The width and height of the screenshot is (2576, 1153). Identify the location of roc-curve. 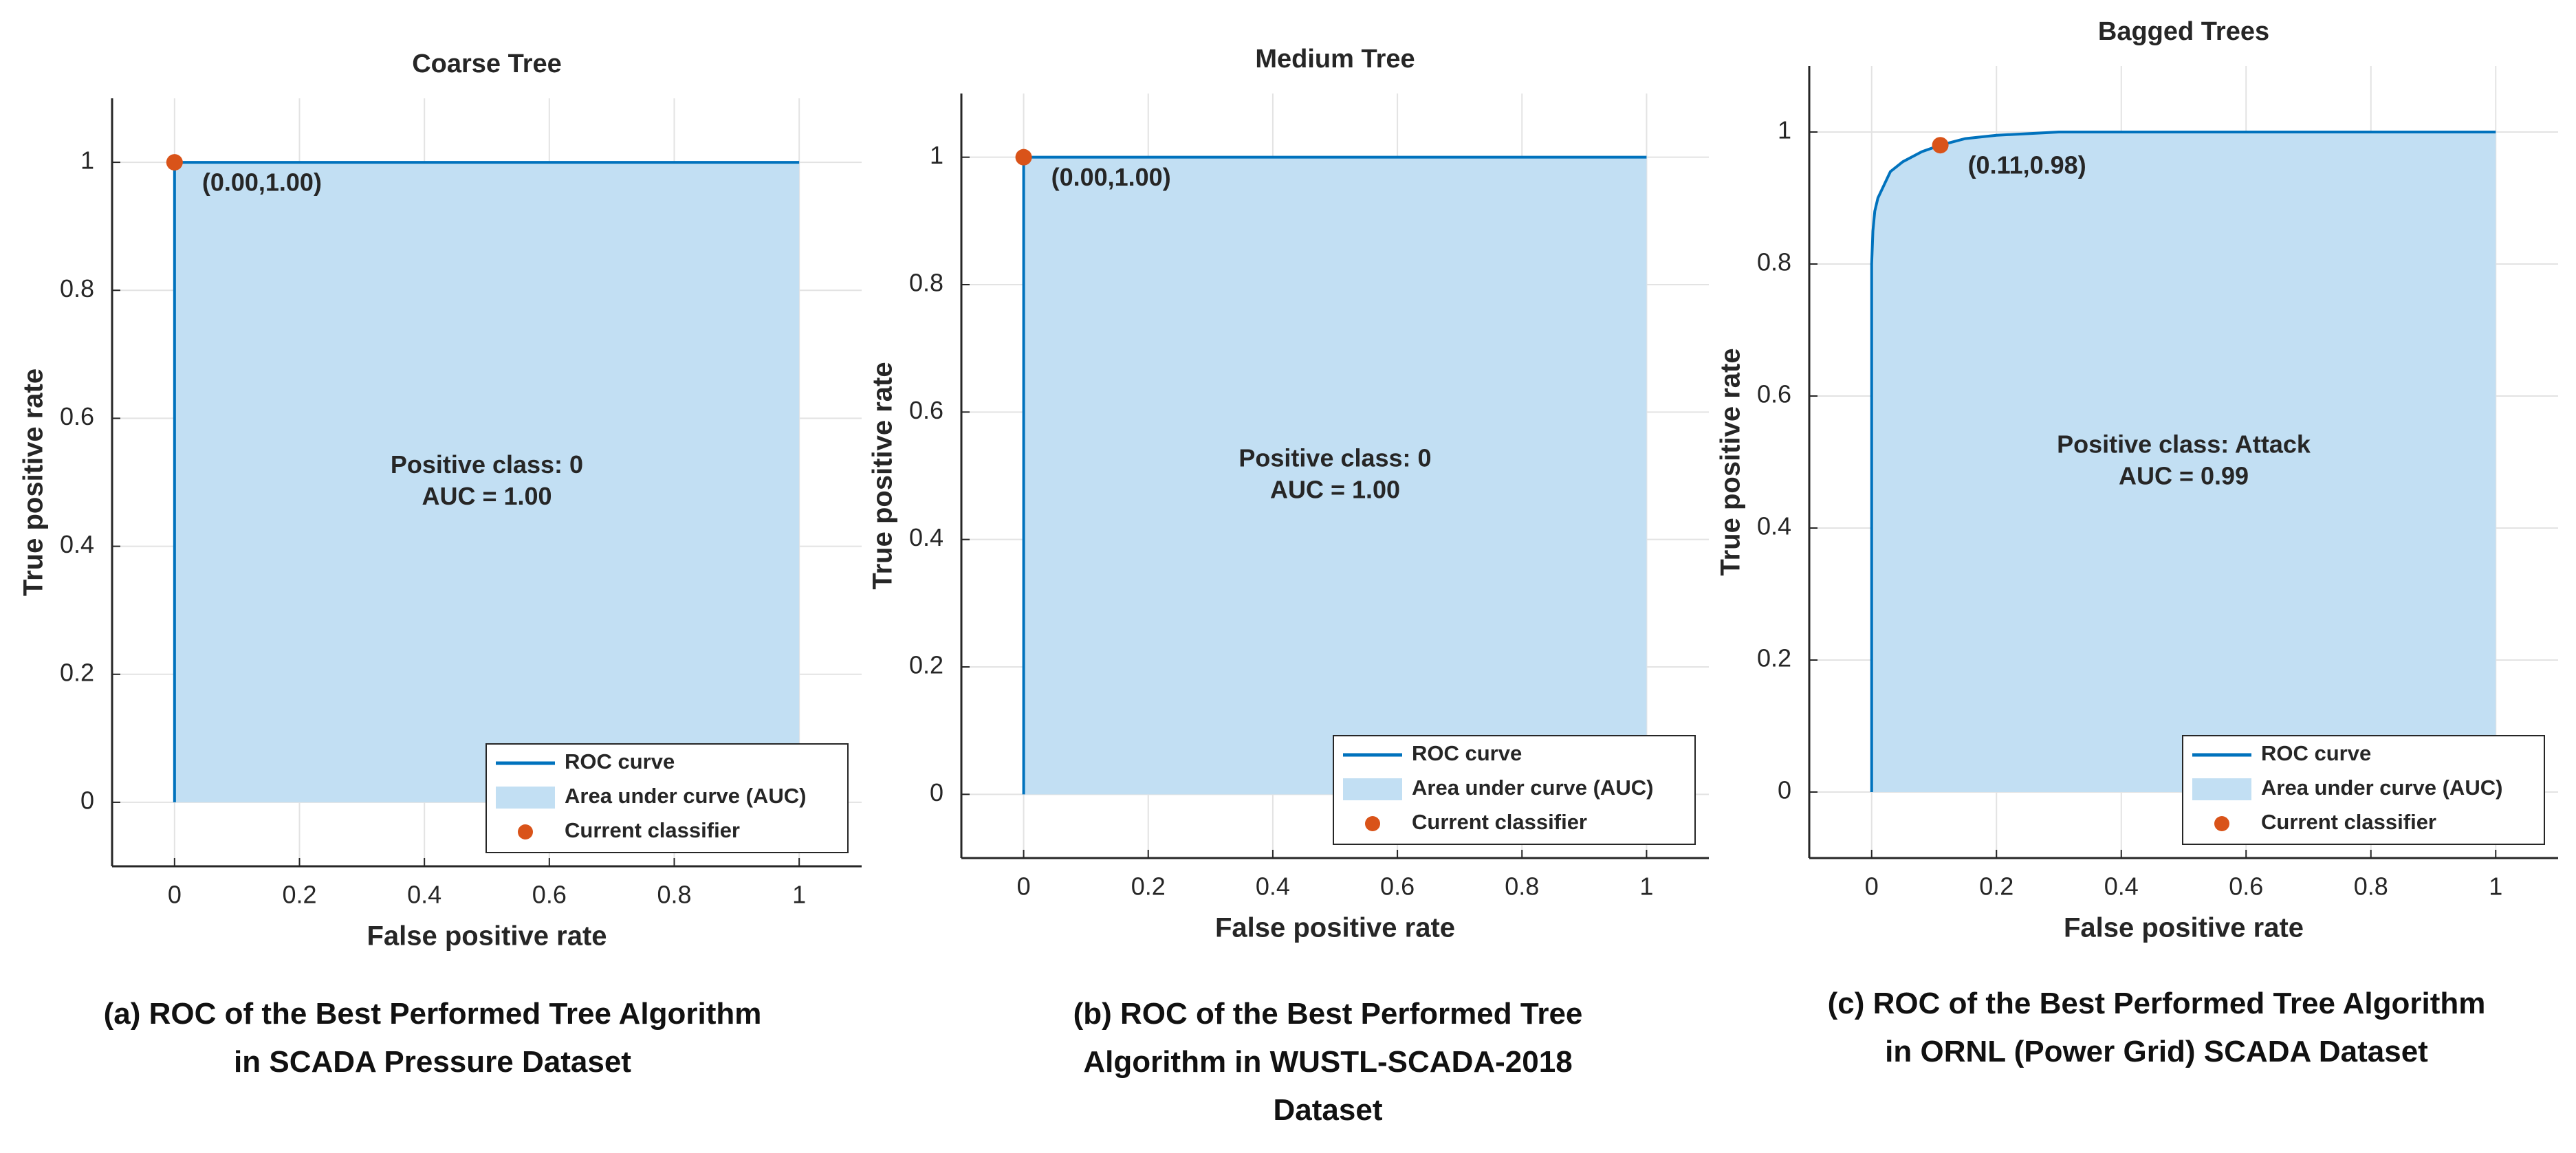
(2183, 461).